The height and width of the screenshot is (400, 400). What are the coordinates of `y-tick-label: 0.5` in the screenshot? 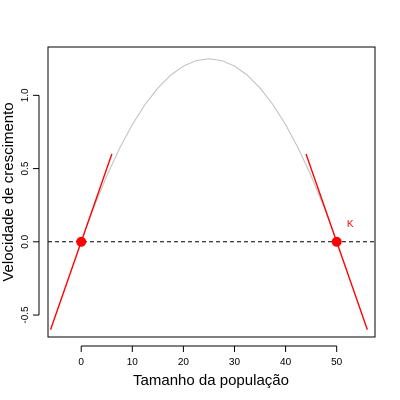 It's located at (25, 168).